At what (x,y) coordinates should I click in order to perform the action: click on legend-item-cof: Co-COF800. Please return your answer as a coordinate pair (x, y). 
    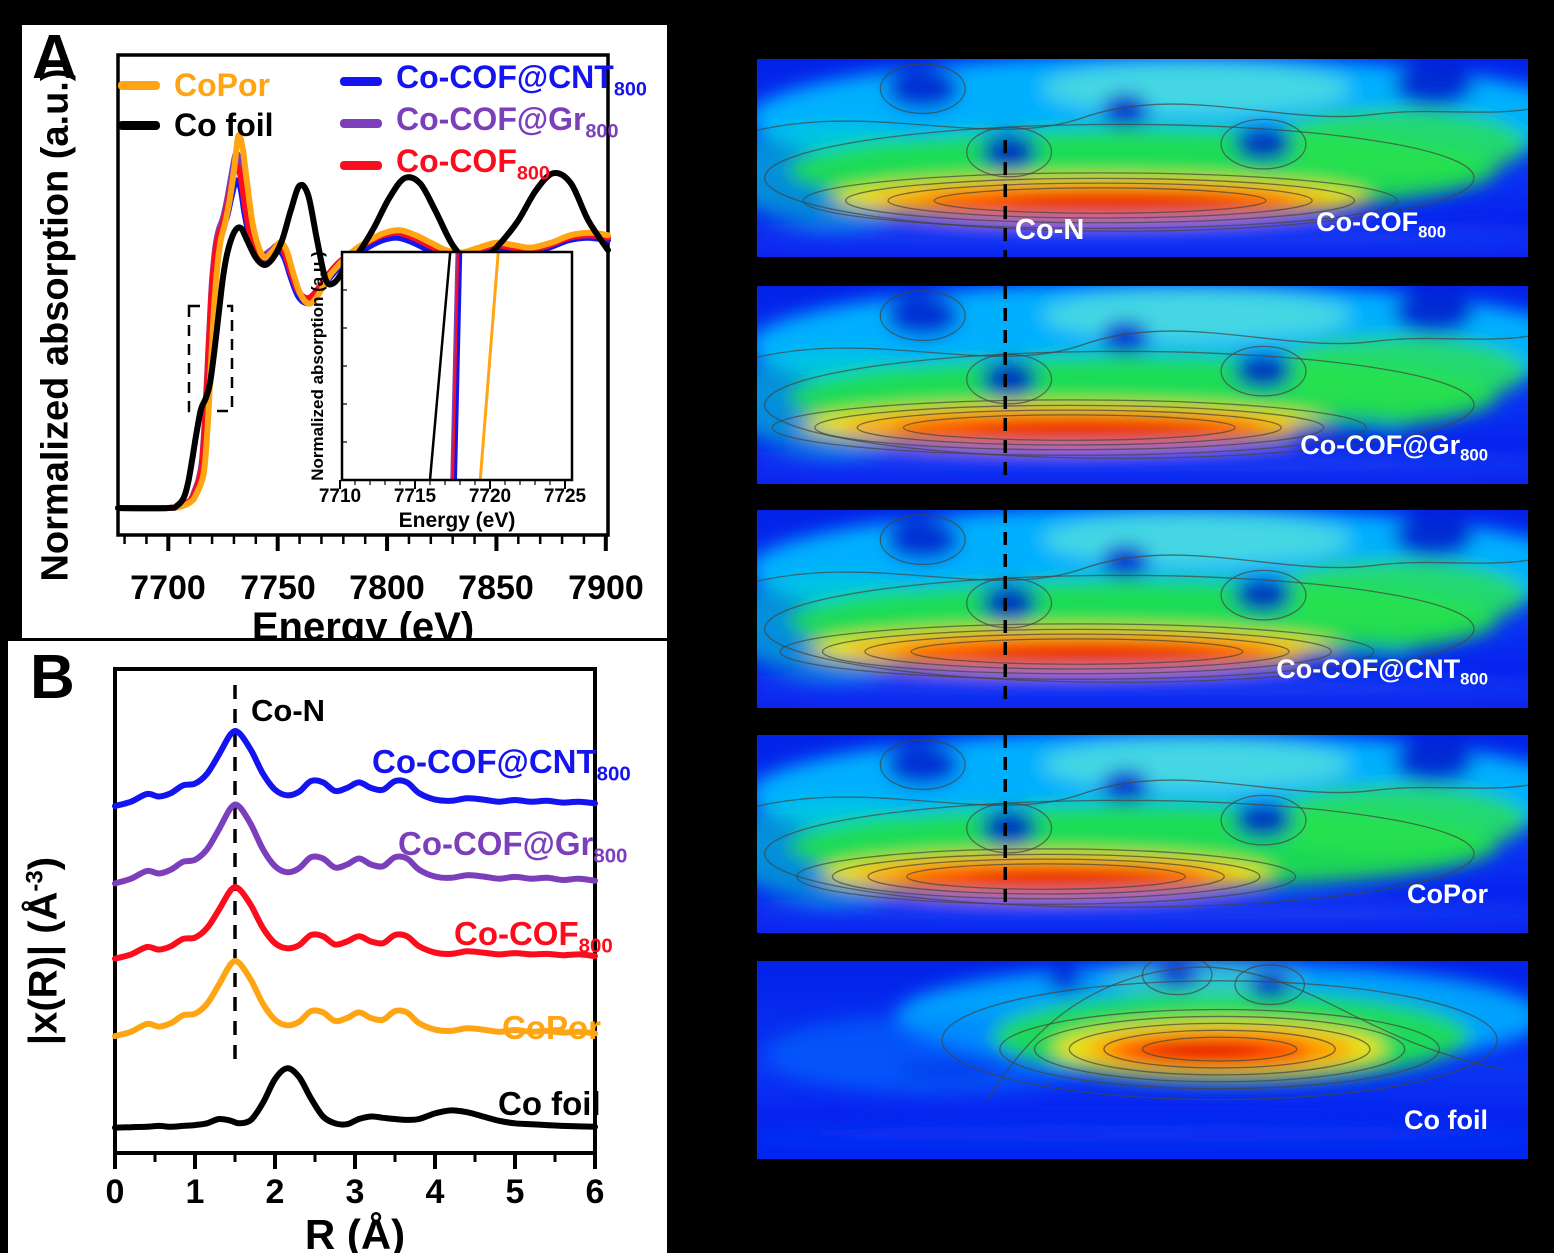
    Looking at the image, I should click on (445, 164).